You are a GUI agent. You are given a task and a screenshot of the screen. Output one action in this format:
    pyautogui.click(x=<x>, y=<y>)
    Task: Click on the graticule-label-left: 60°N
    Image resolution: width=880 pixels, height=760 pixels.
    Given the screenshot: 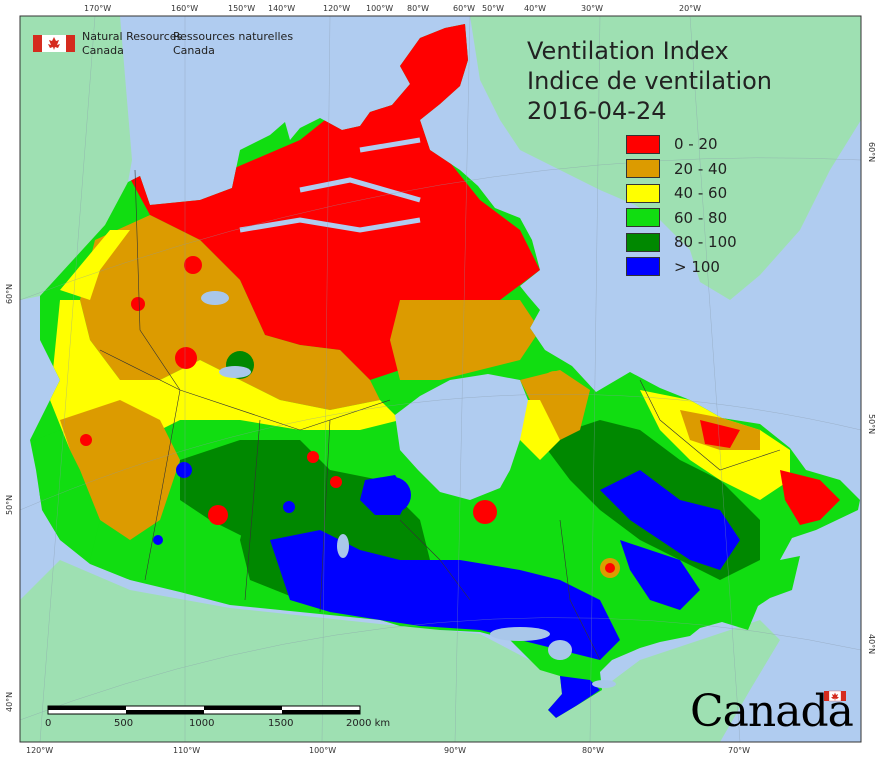 What is the action you would take?
    pyautogui.click(x=9, y=293)
    